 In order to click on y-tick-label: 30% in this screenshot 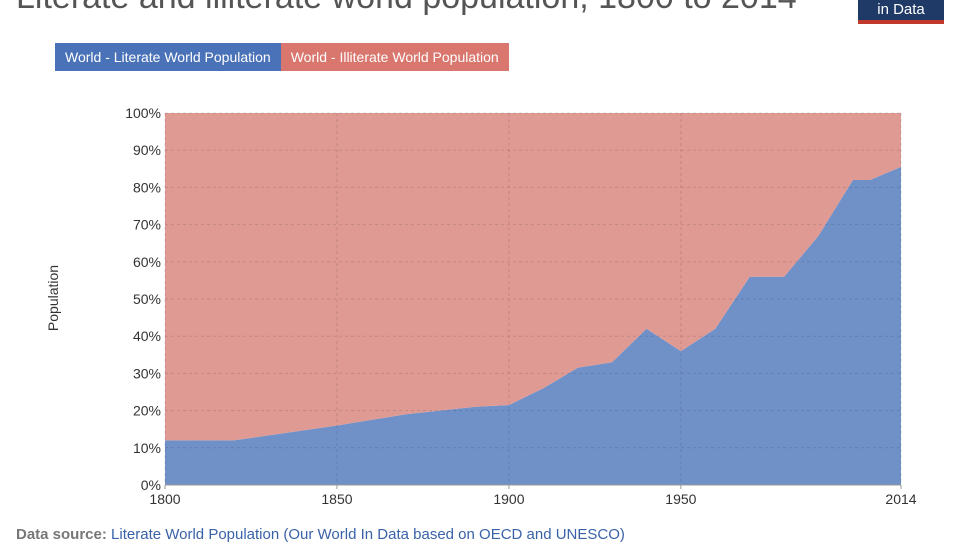, I will do `click(147, 373)`.